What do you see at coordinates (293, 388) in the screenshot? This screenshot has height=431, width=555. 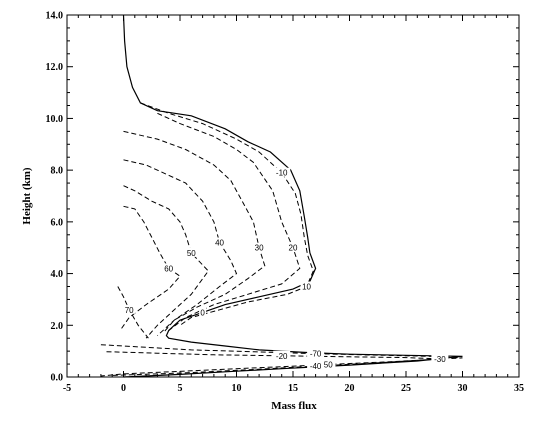 I see `x-tick-label: 15` at bounding box center [293, 388].